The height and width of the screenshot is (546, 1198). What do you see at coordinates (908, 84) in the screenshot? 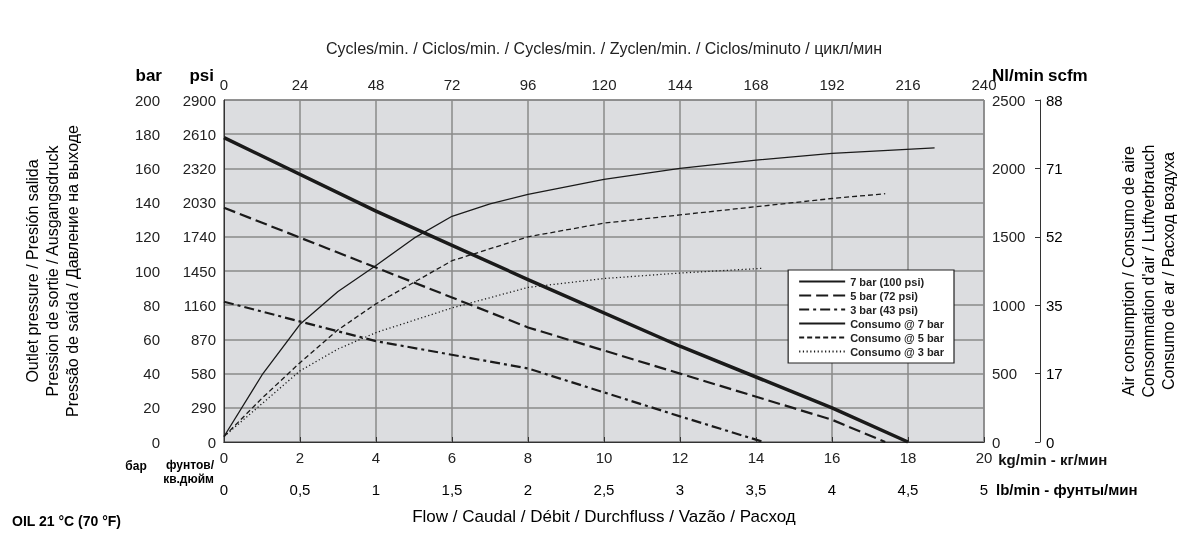
I see `x2-tick-label: 216` at bounding box center [908, 84].